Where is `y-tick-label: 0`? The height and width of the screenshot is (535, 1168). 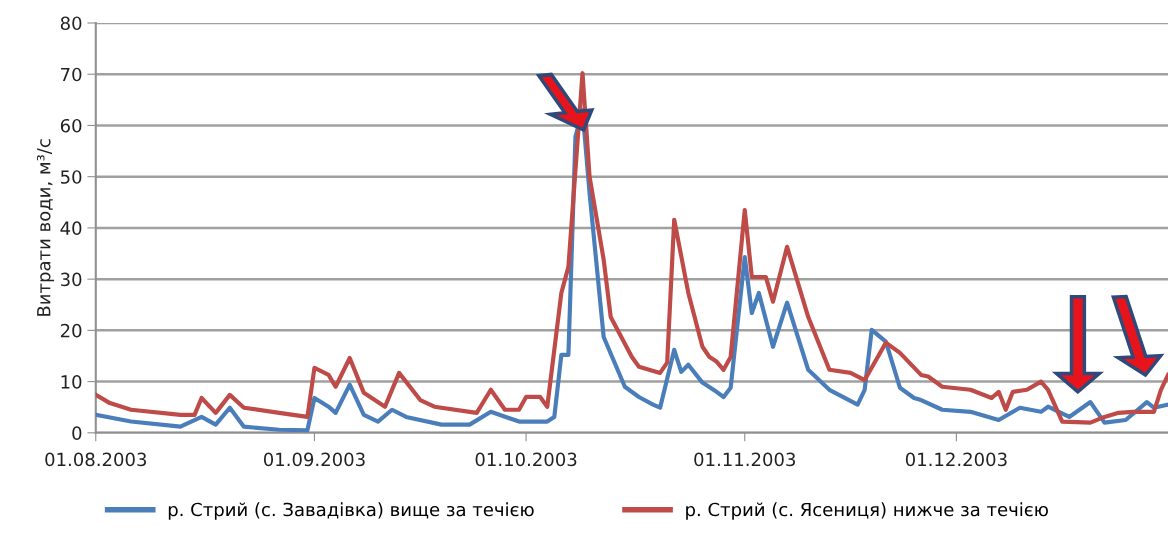 y-tick-label: 0 is located at coordinates (77, 433).